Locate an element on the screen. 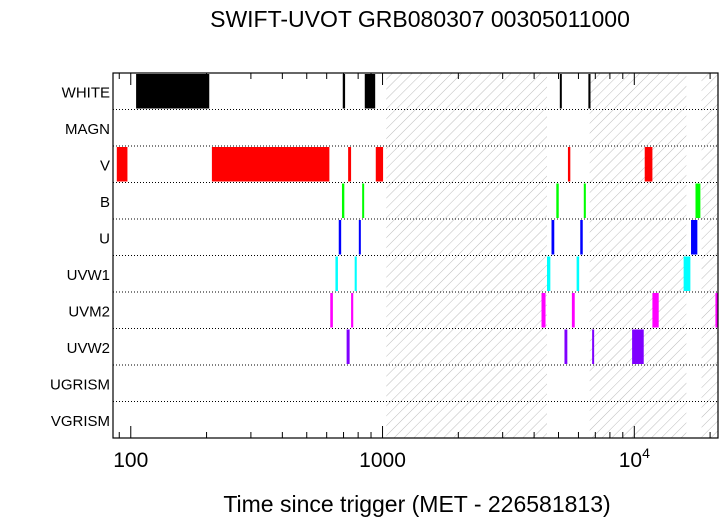 Image resolution: width=720 pixels, height=522 pixels. row-label-u: U is located at coordinates (104, 238).